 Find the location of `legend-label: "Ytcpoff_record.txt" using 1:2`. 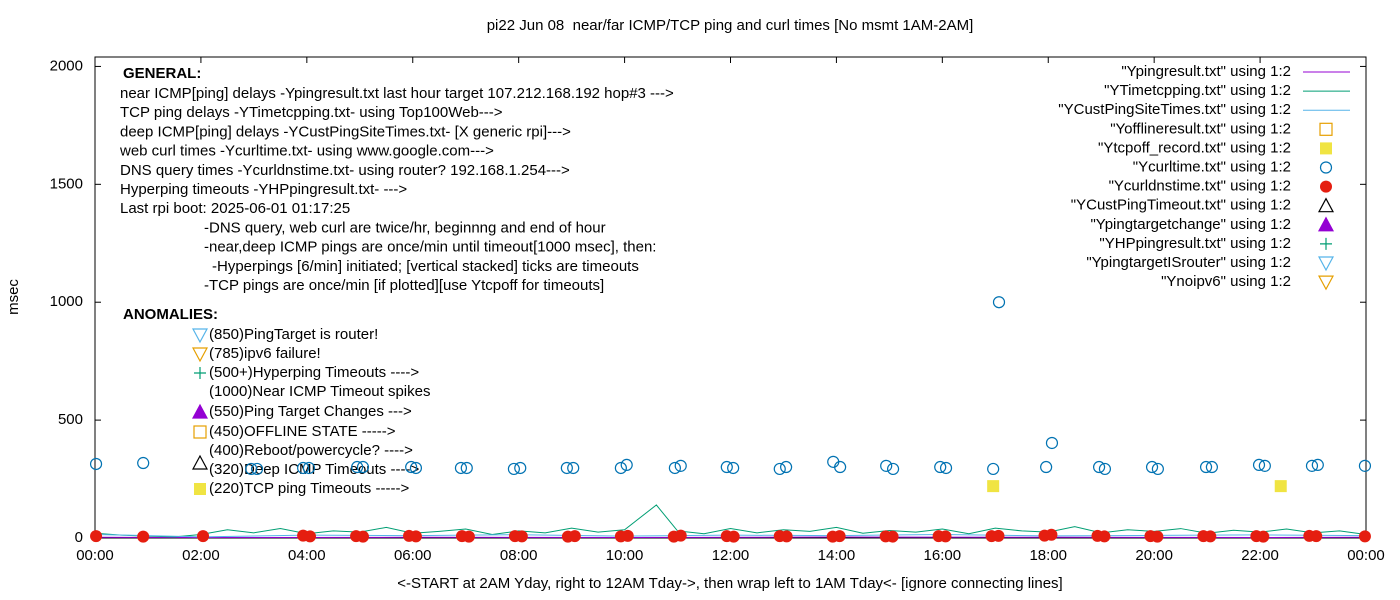

legend-label: "Ytcpoff_record.txt" using 1:2 is located at coordinates (1194, 147).